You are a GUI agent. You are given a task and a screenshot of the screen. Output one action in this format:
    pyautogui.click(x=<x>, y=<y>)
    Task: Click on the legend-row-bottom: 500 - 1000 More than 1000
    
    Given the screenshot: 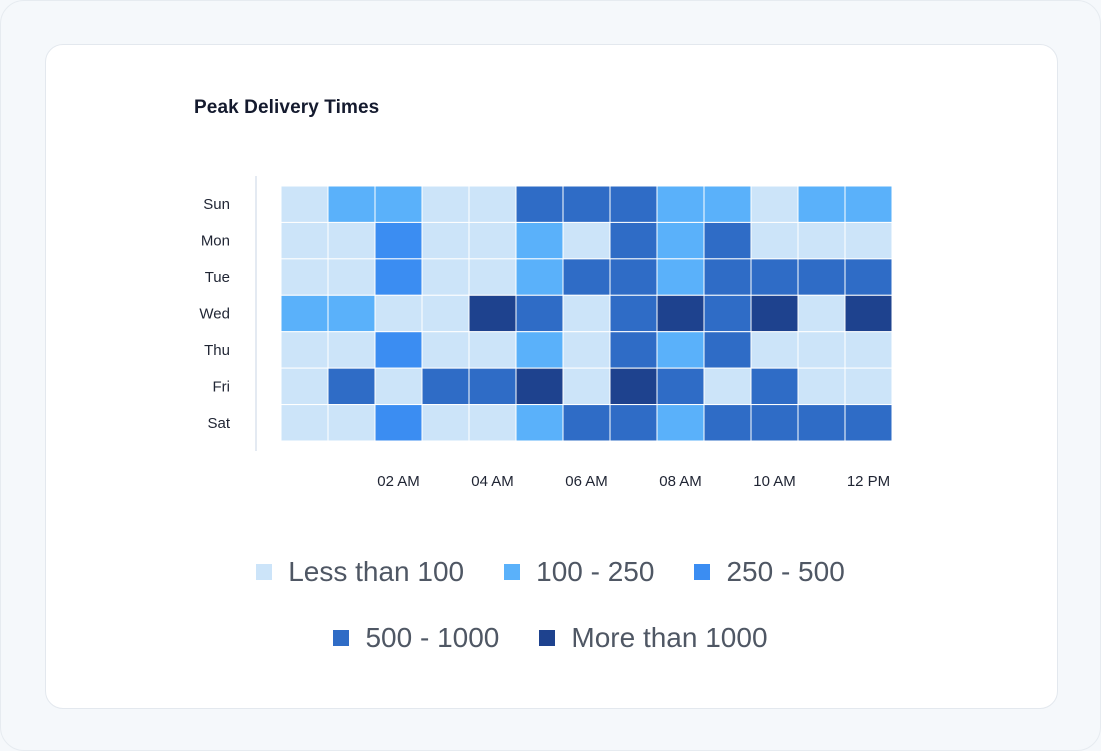 What is the action you would take?
    pyautogui.click(x=550, y=638)
    